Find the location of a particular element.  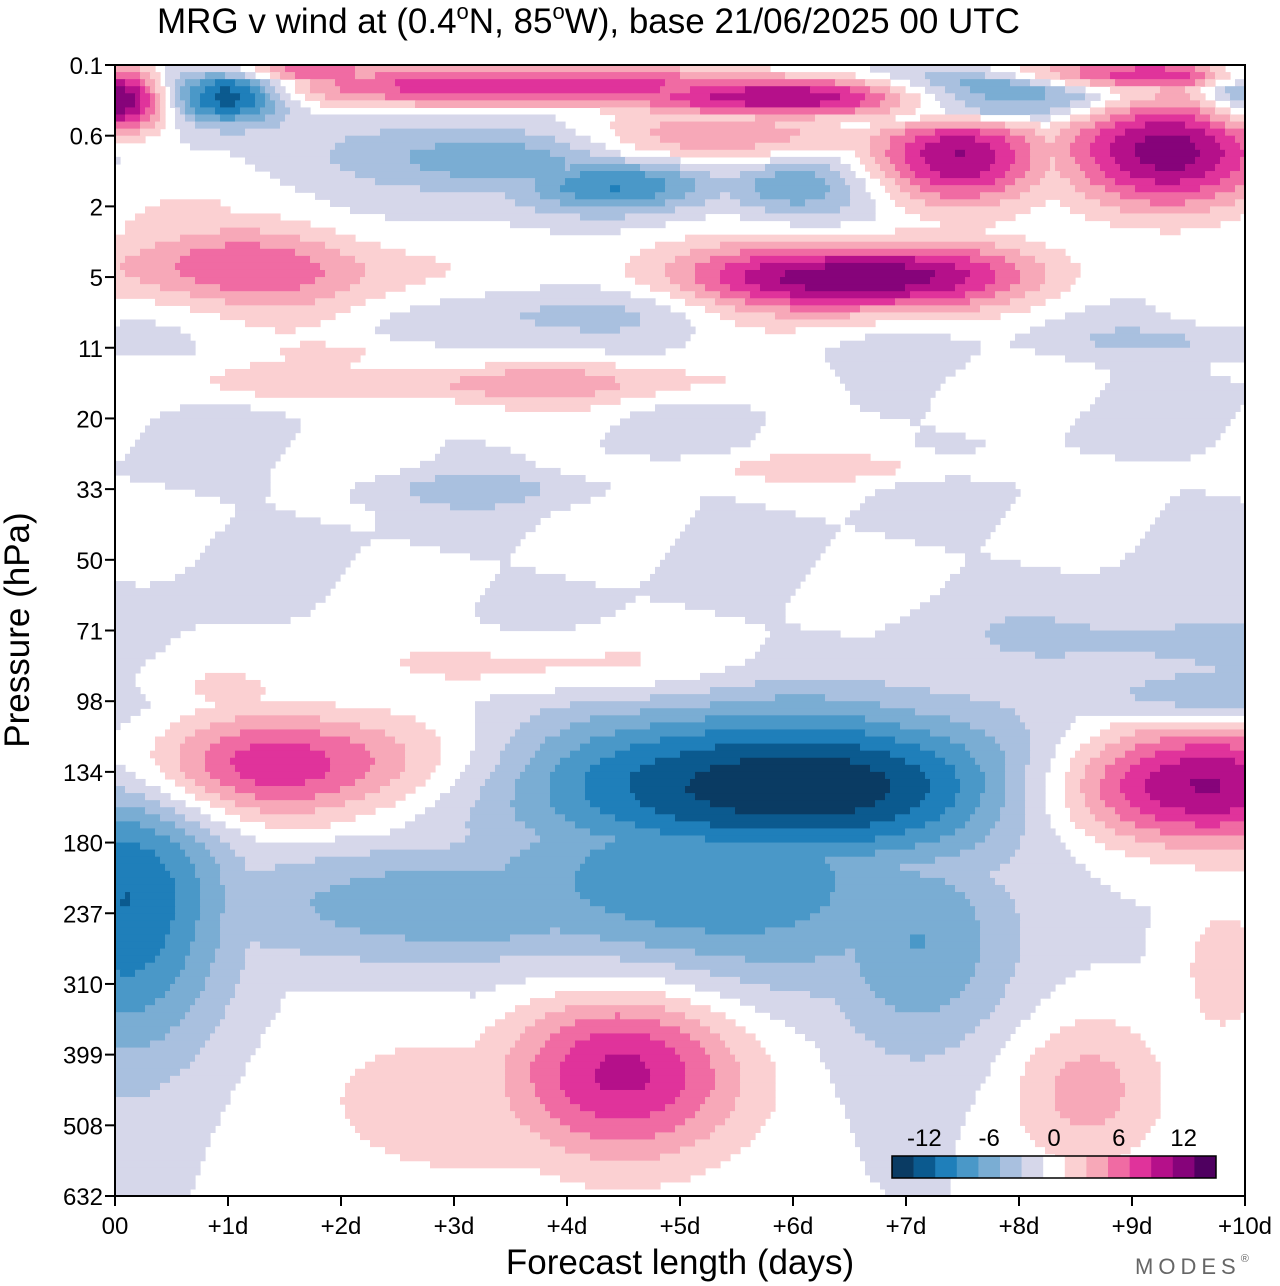

y-tick-label: 310 is located at coordinates (83, 985).